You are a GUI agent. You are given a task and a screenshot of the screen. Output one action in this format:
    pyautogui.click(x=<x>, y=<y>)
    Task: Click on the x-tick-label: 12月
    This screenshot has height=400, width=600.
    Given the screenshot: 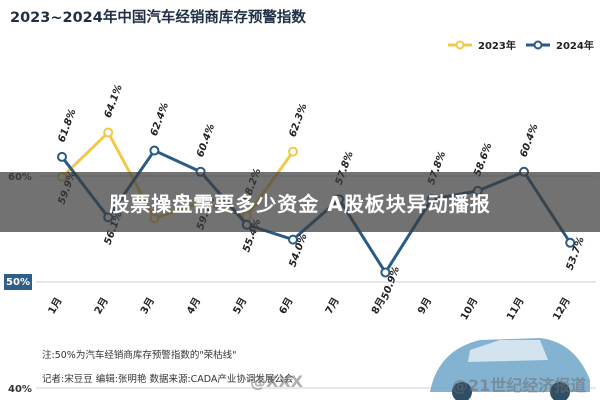 What is the action you would take?
    pyautogui.click(x=561, y=309)
    